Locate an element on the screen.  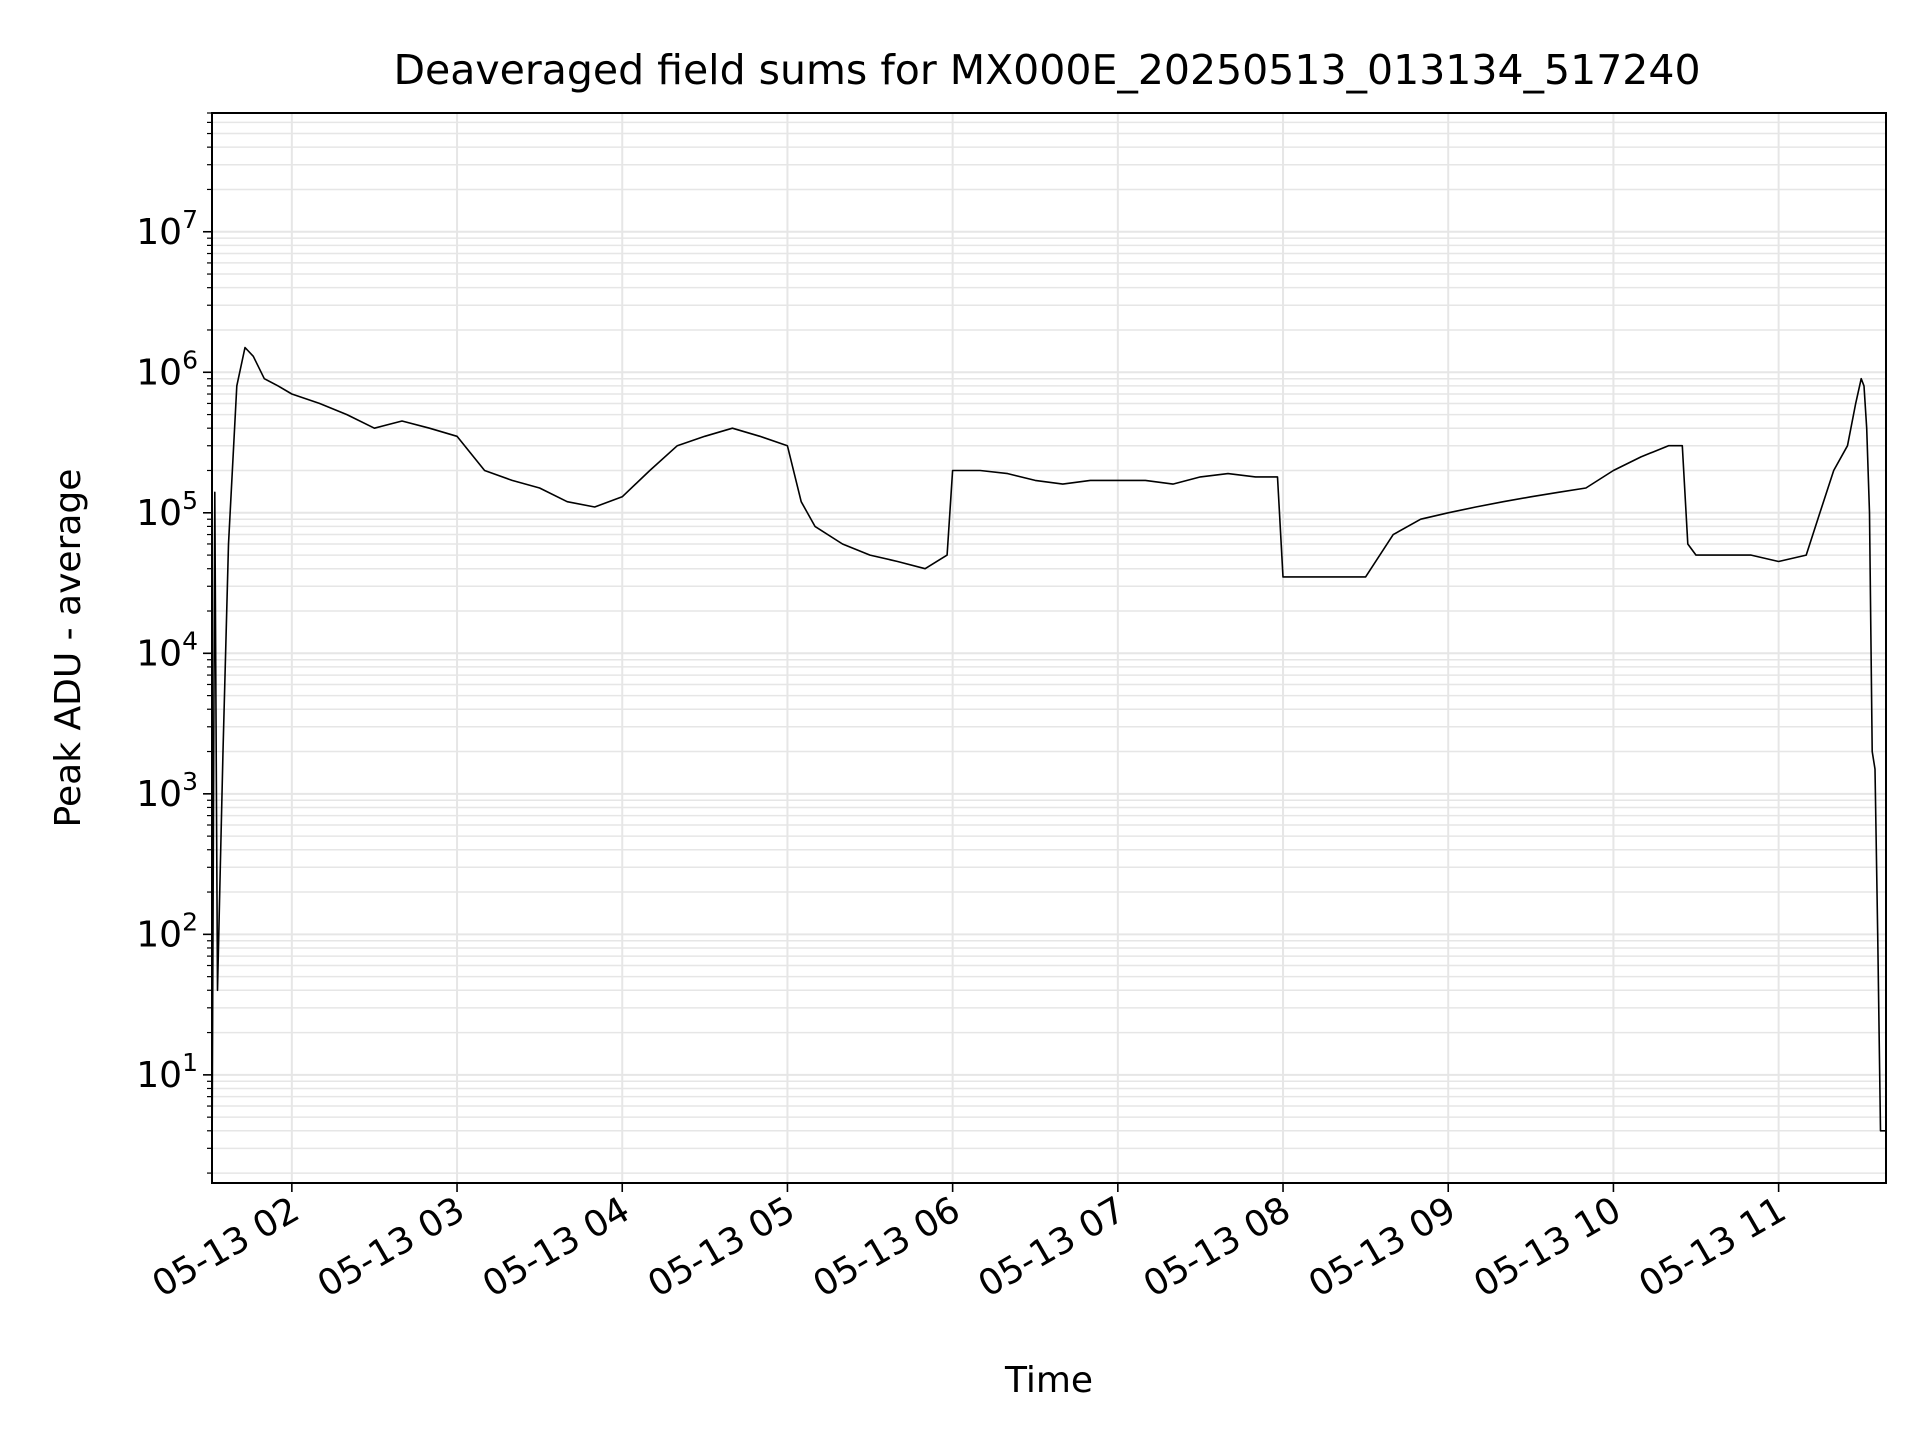
y-tick-label: 10⁷ is located at coordinates (167, 229).